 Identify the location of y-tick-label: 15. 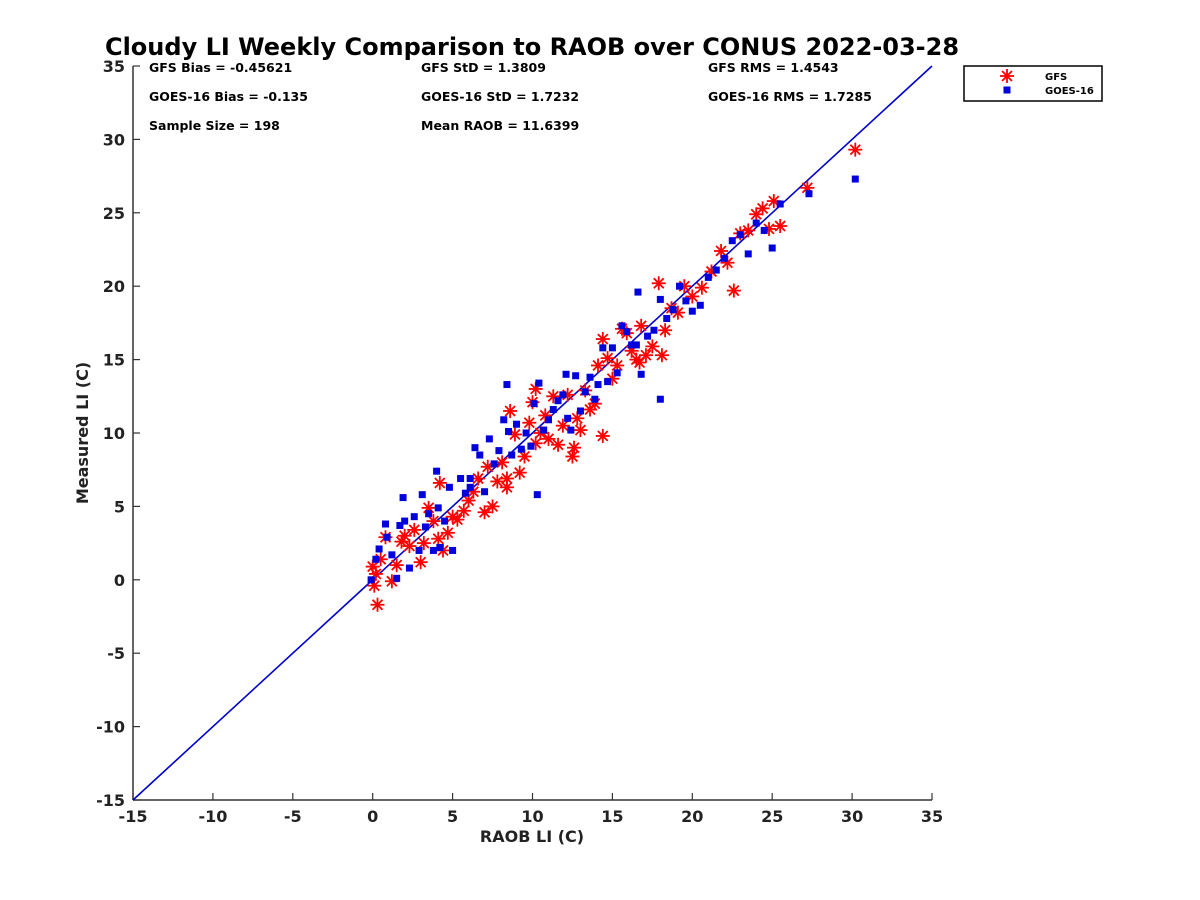
(114, 360).